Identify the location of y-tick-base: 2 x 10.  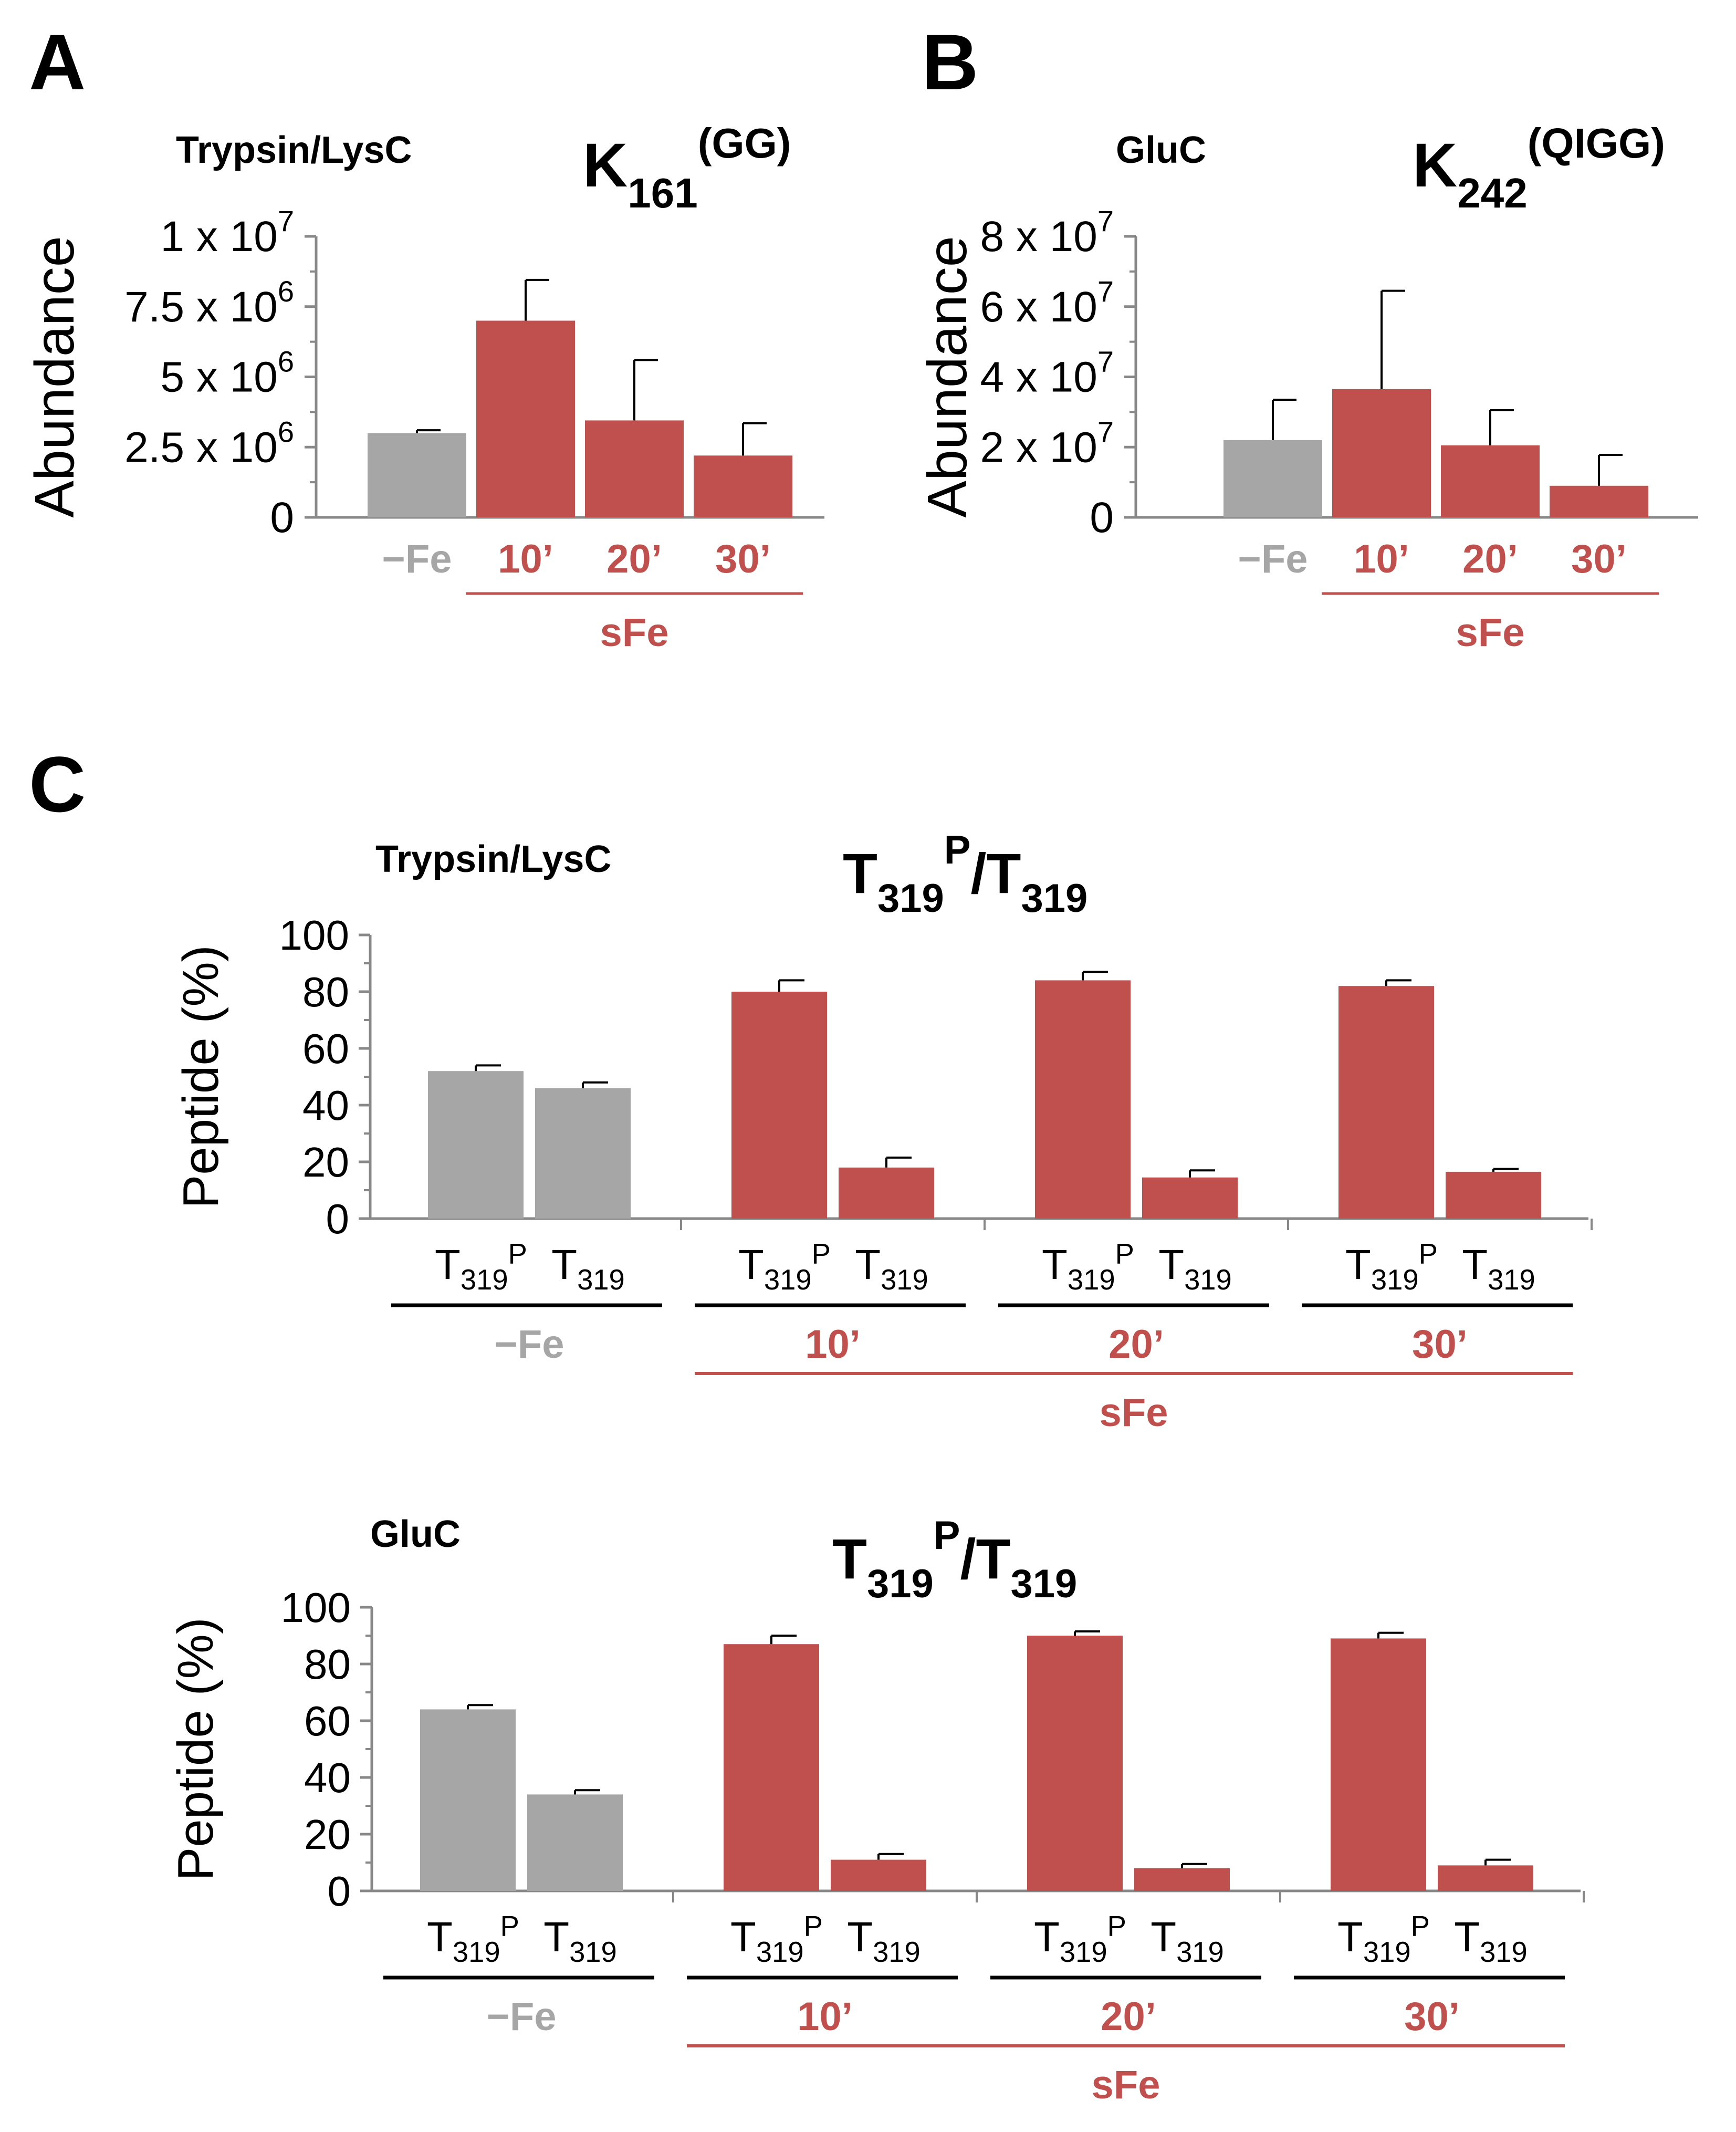
(1038, 447).